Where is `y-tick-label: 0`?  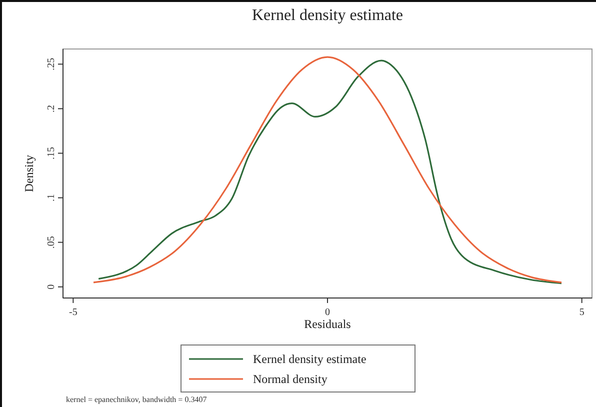
y-tick-label: 0 is located at coordinates (51, 287).